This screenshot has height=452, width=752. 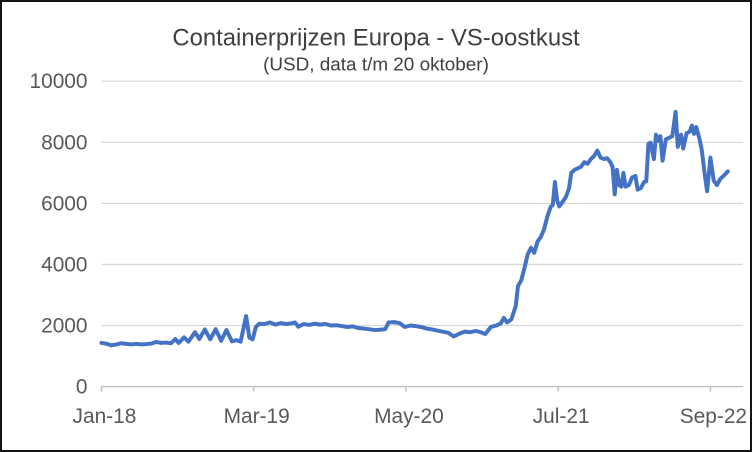 I want to click on axes, so click(x=422, y=388).